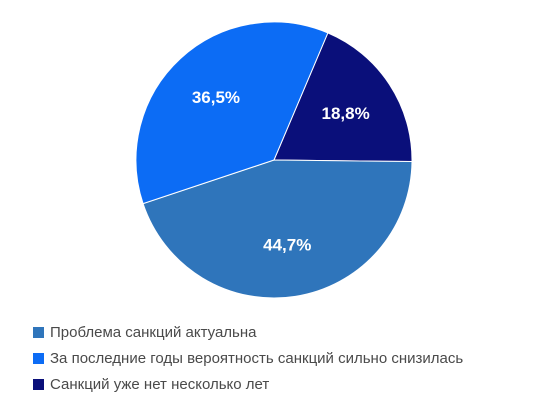  What do you see at coordinates (343, 97) in the screenshot?
I see `pie-slice-no-sanctions` at bounding box center [343, 97].